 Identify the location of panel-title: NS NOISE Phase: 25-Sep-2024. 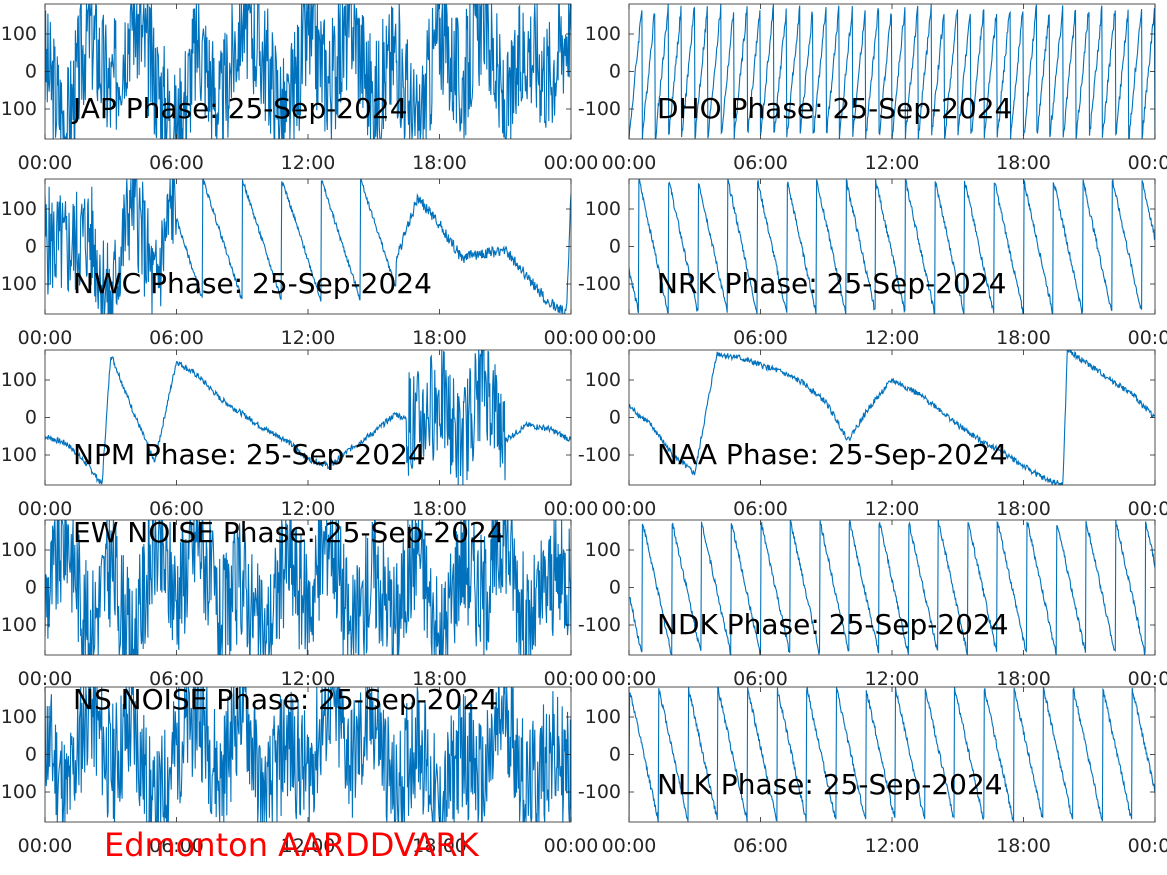
(285, 699).